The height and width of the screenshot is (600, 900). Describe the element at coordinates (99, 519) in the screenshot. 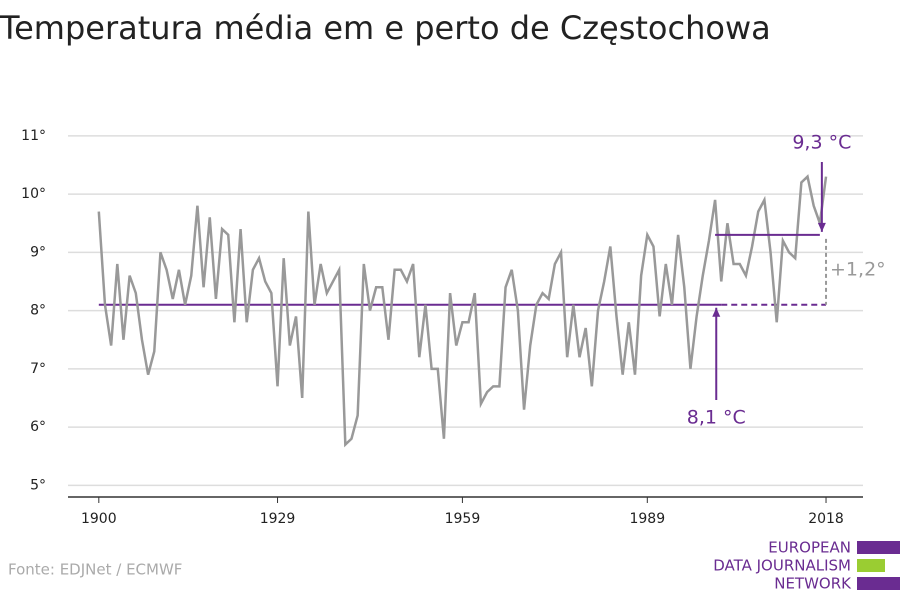

I see `x-tick-label: 1900` at that location.